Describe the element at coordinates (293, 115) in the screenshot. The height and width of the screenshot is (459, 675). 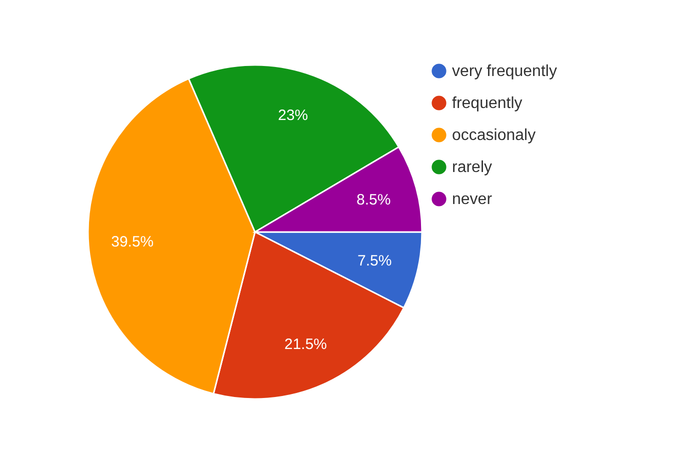
I see `data-label: 23%` at that location.